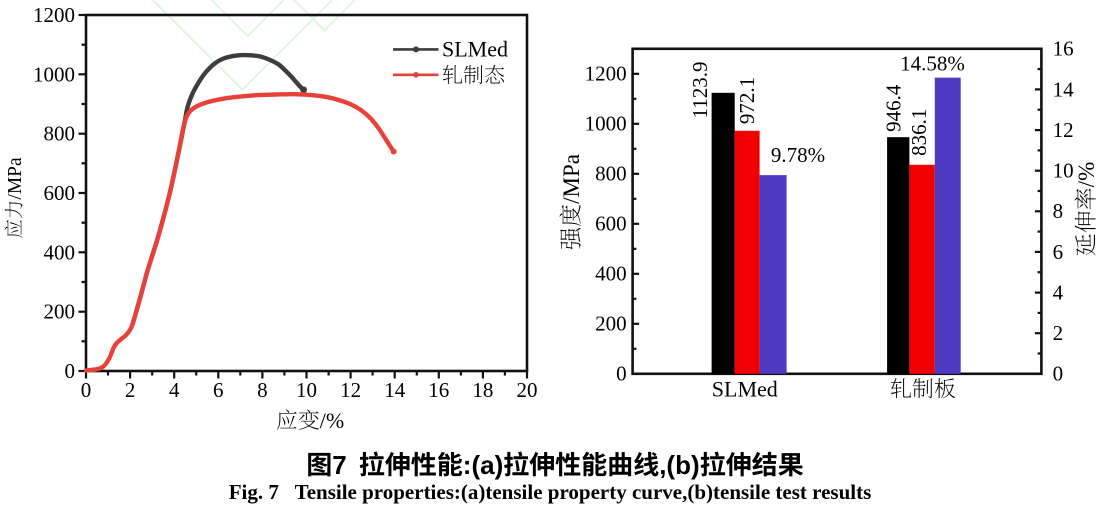 This screenshot has height=515, width=1101. What do you see at coordinates (482, 390) in the screenshot?
I see `svg-text: 18` at bounding box center [482, 390].